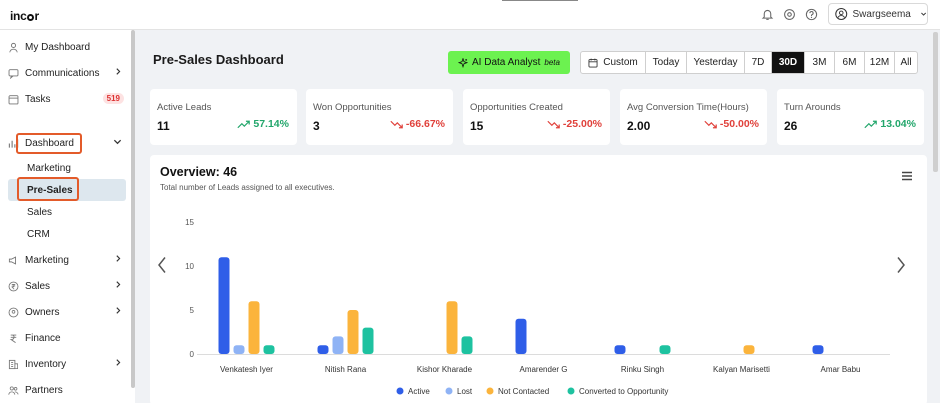  I want to click on kpi-label: Opportunities Created, so click(516, 107).